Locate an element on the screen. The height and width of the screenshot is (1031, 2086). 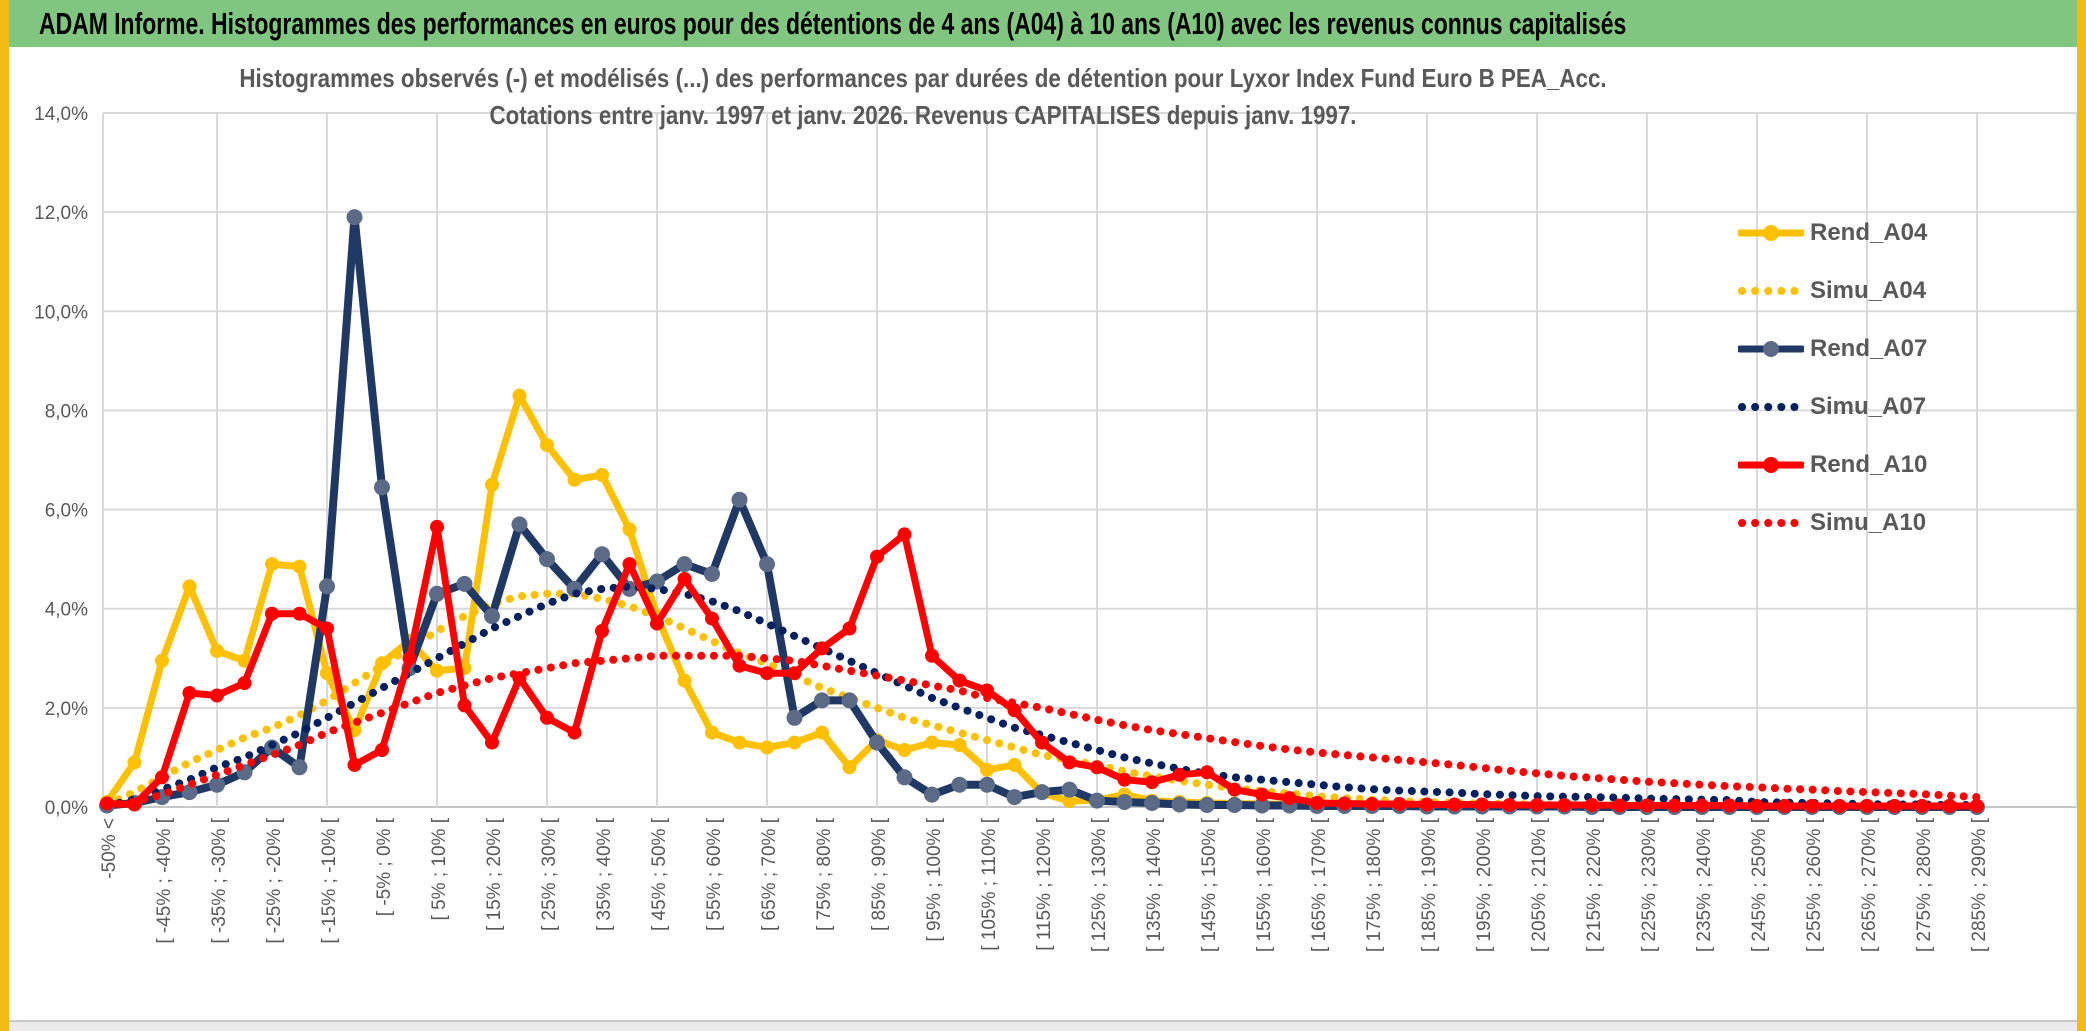
x-axis-tick: [ 55% ; 60% [ is located at coordinates (714, 874).